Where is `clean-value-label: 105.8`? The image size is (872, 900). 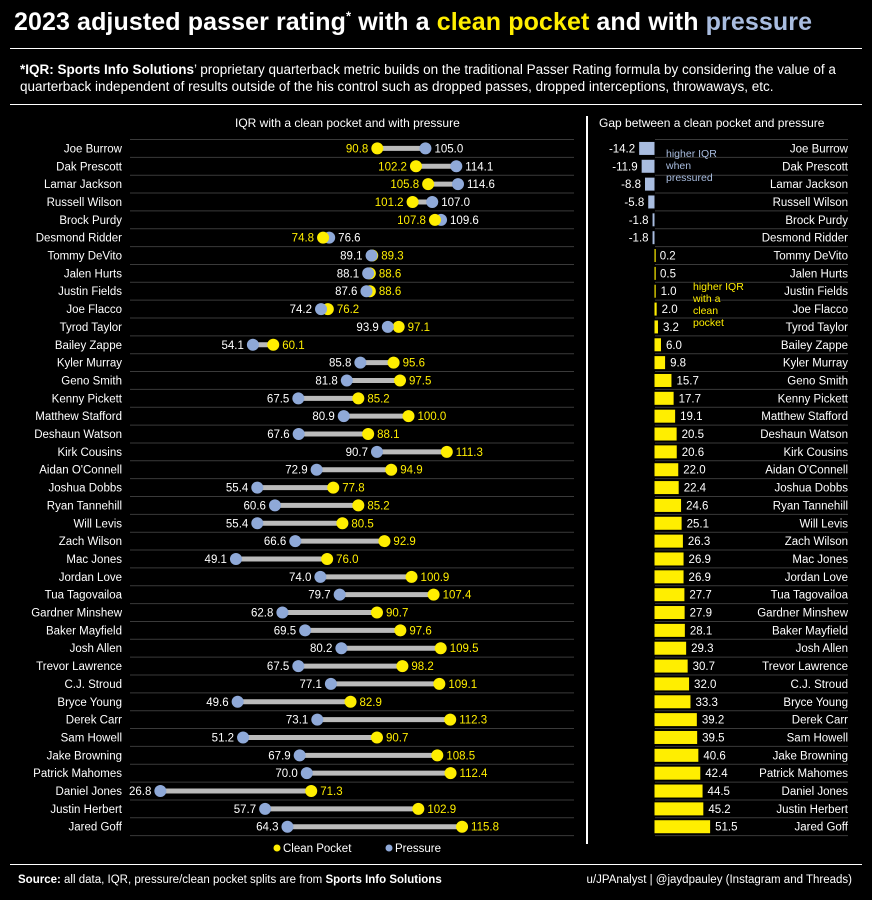 clean-value-label: 105.8 is located at coordinates (404, 185).